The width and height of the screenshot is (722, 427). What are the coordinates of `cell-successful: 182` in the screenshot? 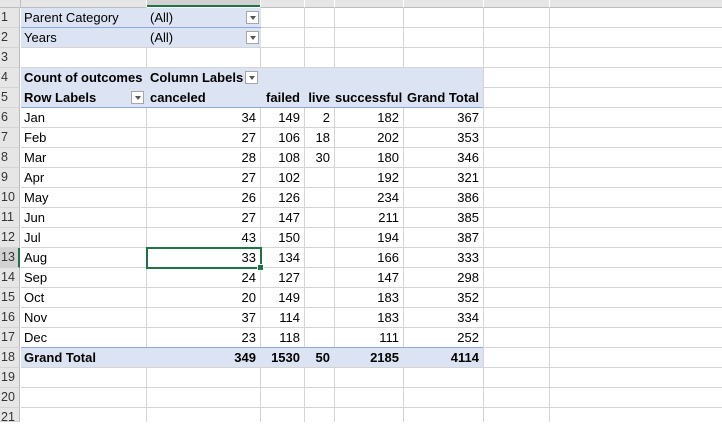 It's located at (388, 117).